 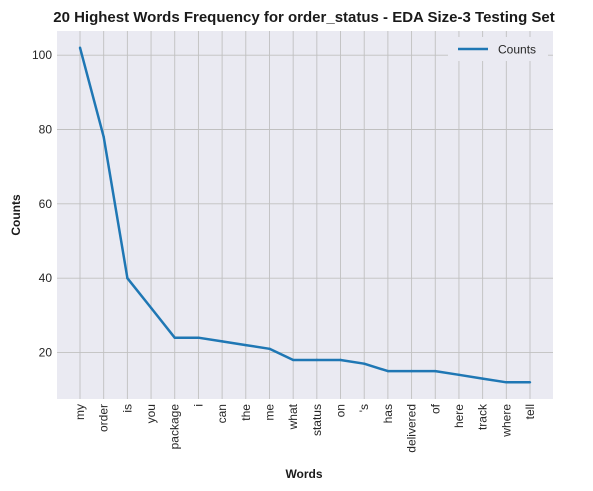 I want to click on x-tick-label: has, so click(x=388, y=413).